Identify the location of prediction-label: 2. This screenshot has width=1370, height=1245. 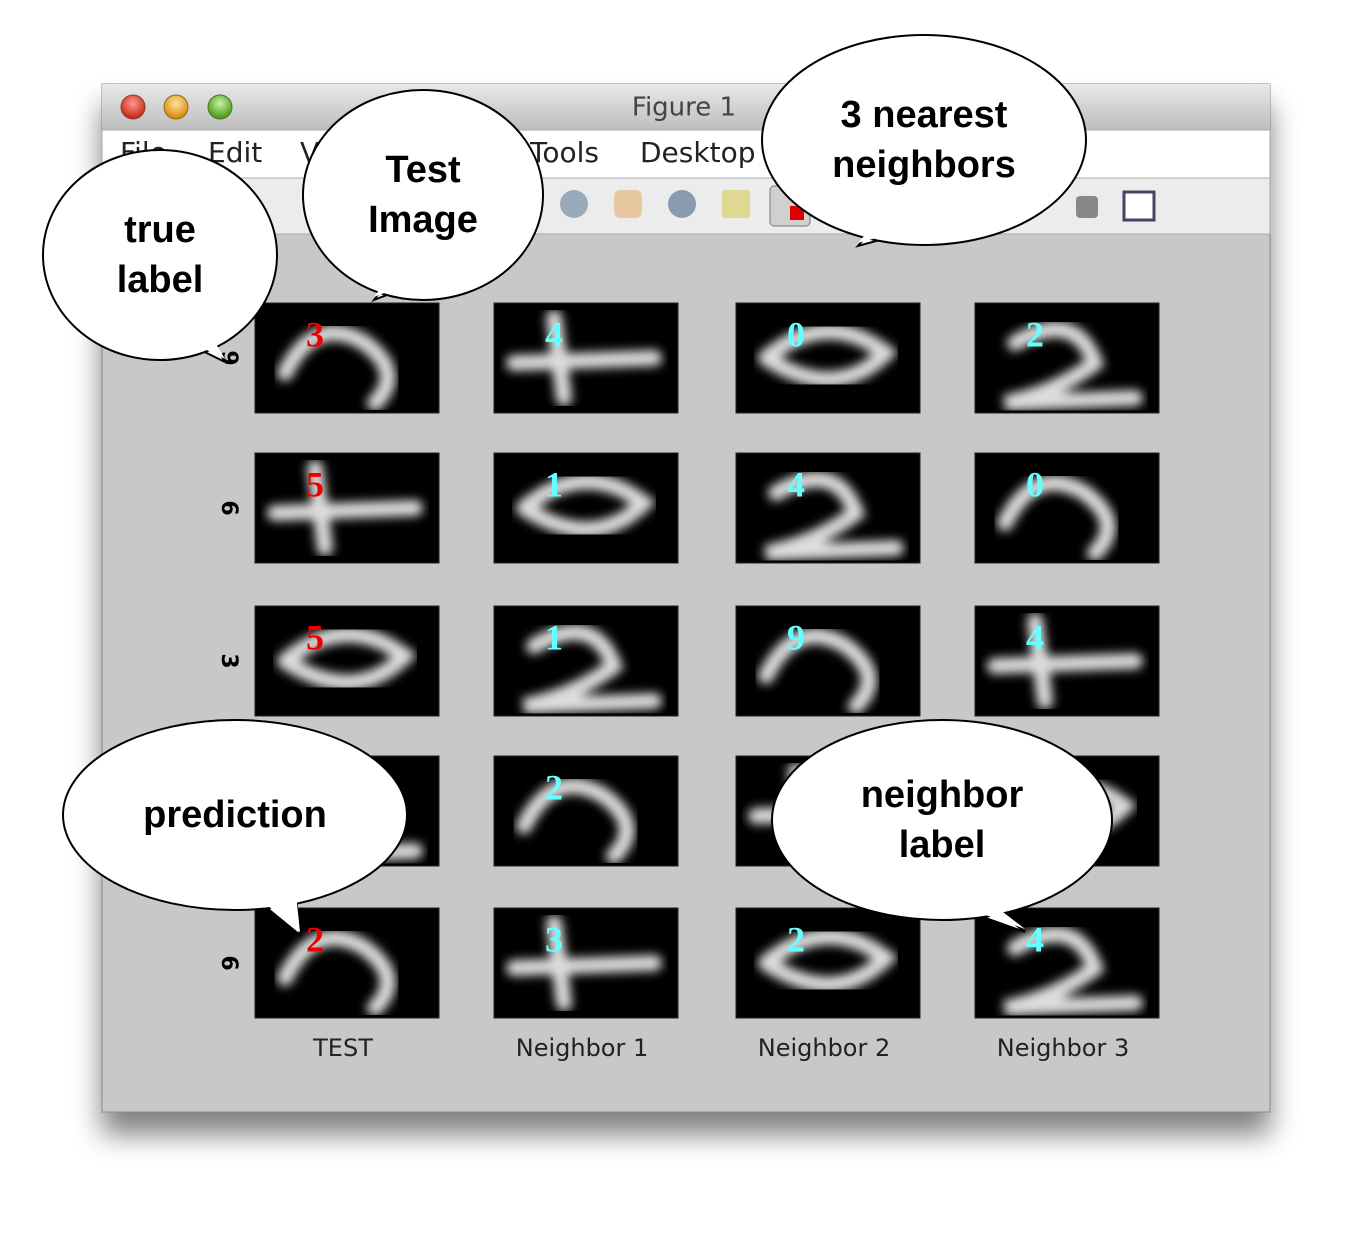
(315, 939).